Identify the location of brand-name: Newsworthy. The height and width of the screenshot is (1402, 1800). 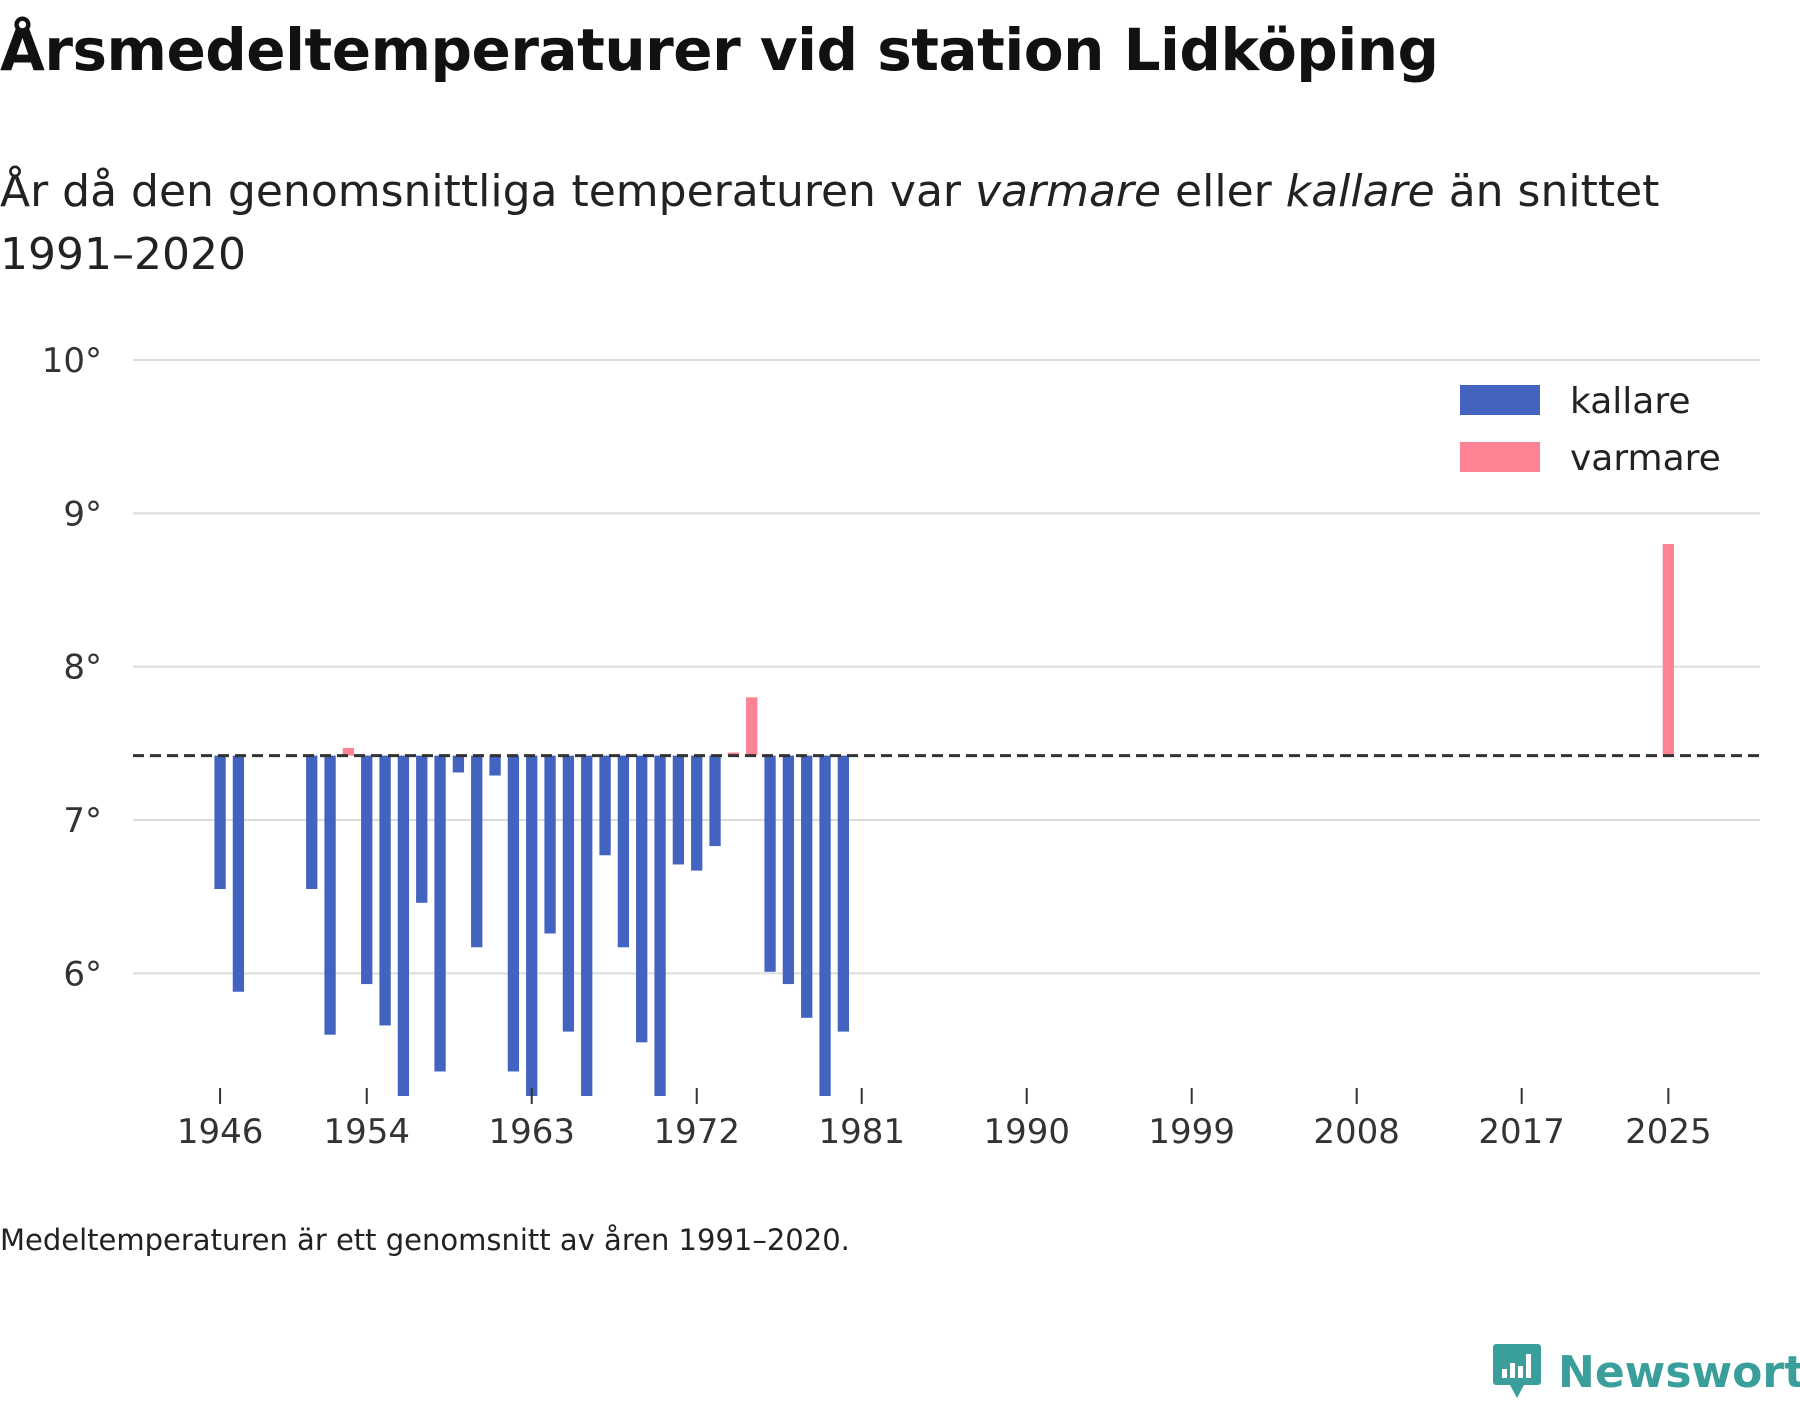
(1679, 1372).